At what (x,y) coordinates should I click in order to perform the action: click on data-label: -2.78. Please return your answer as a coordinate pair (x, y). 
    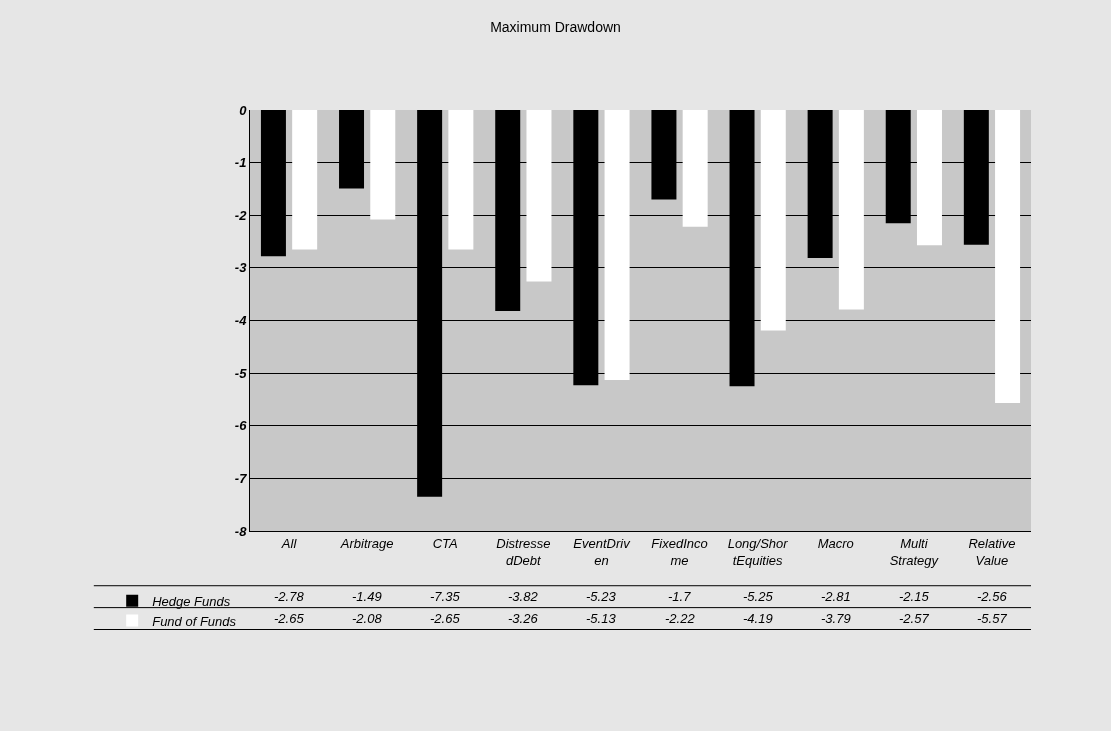
    Looking at the image, I should click on (289, 596).